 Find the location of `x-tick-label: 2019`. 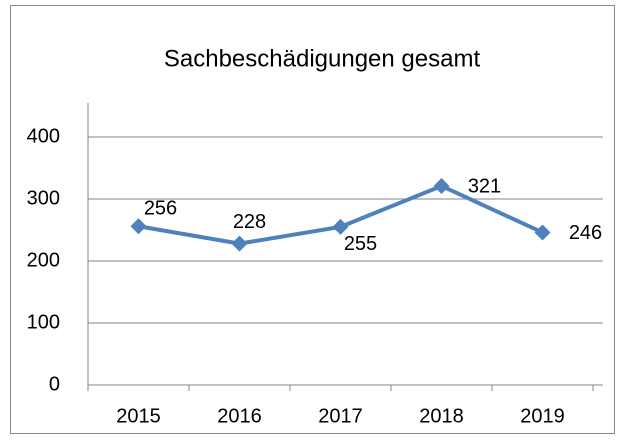

x-tick-label: 2019 is located at coordinates (542, 416).